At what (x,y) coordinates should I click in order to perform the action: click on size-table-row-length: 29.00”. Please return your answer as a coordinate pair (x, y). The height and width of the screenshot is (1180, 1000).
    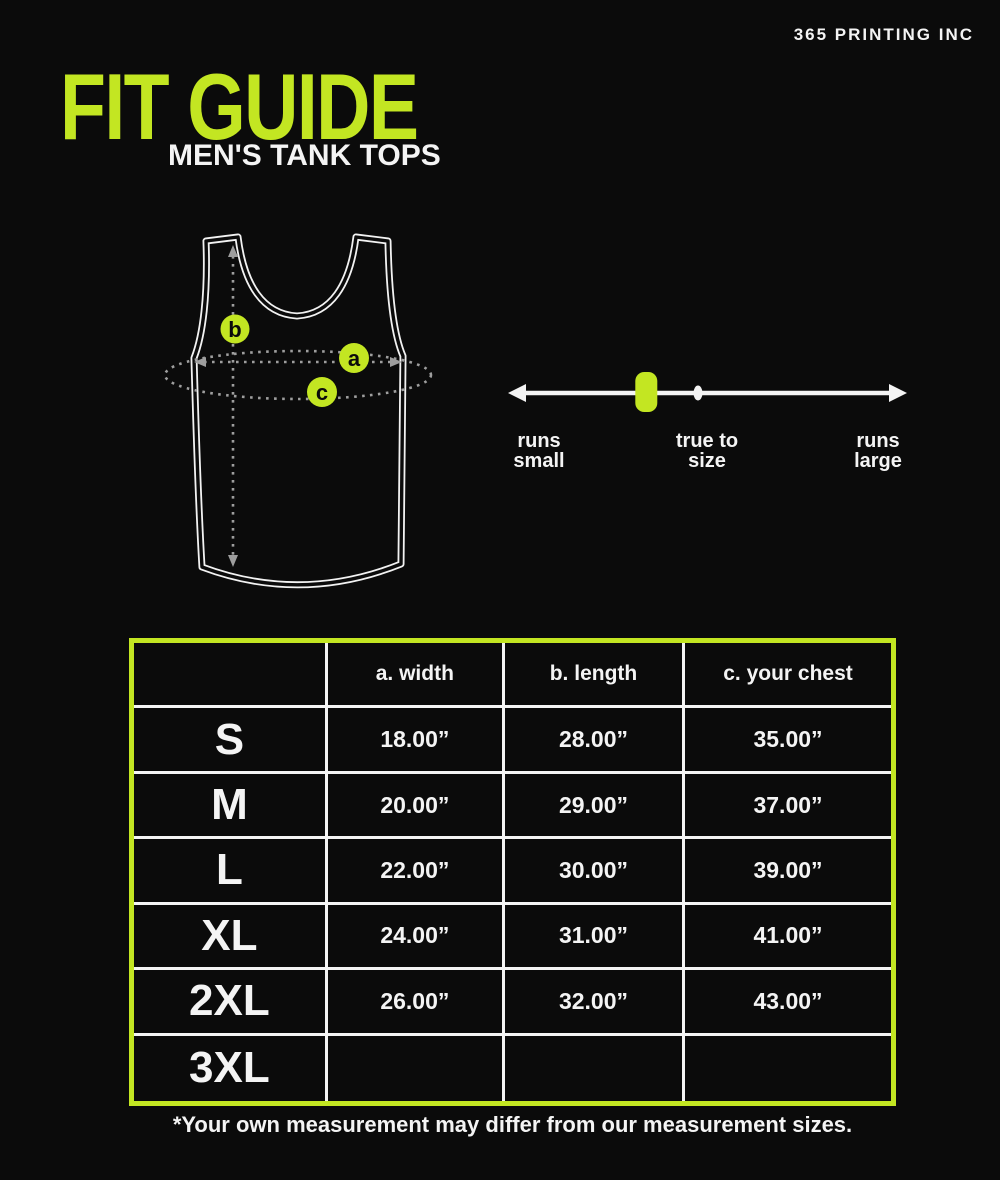
    Looking at the image, I should click on (595, 806).